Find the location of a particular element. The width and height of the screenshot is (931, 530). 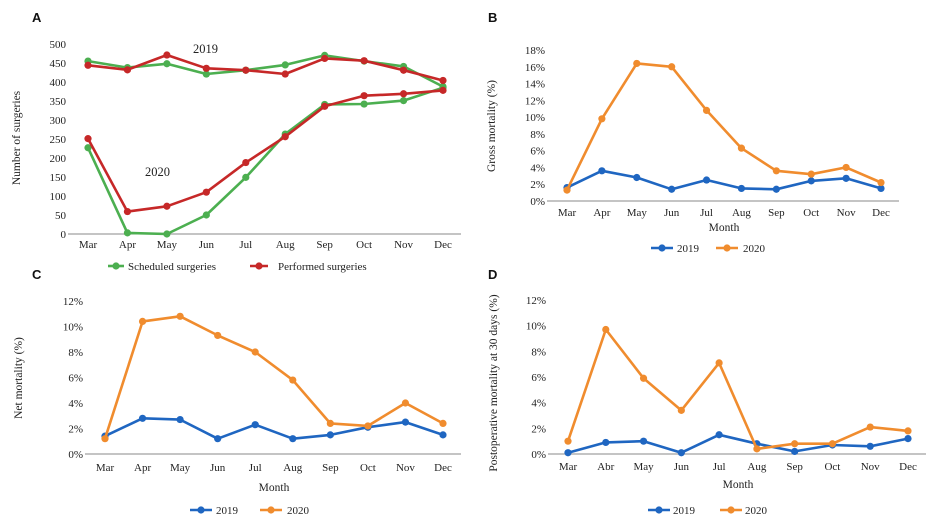

series-annotation: 2020 is located at coordinates (157, 172).